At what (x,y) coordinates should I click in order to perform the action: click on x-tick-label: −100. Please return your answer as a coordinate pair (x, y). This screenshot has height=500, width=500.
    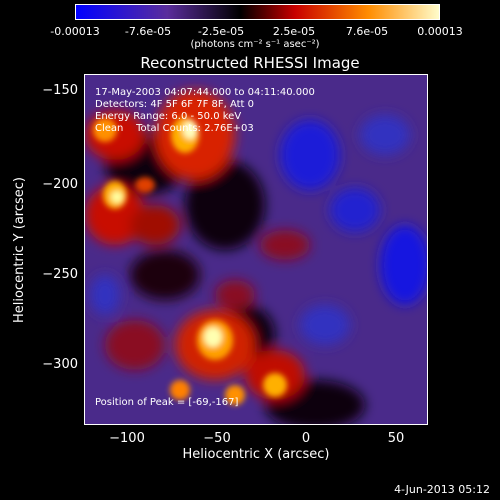
    Looking at the image, I should click on (127, 438).